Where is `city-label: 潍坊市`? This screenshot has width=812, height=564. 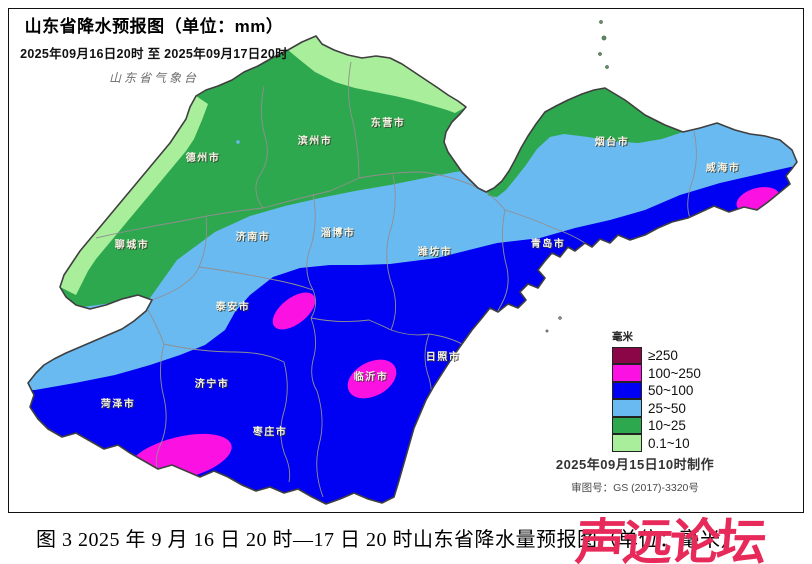
city-label: 潍坊市 is located at coordinates (435, 251).